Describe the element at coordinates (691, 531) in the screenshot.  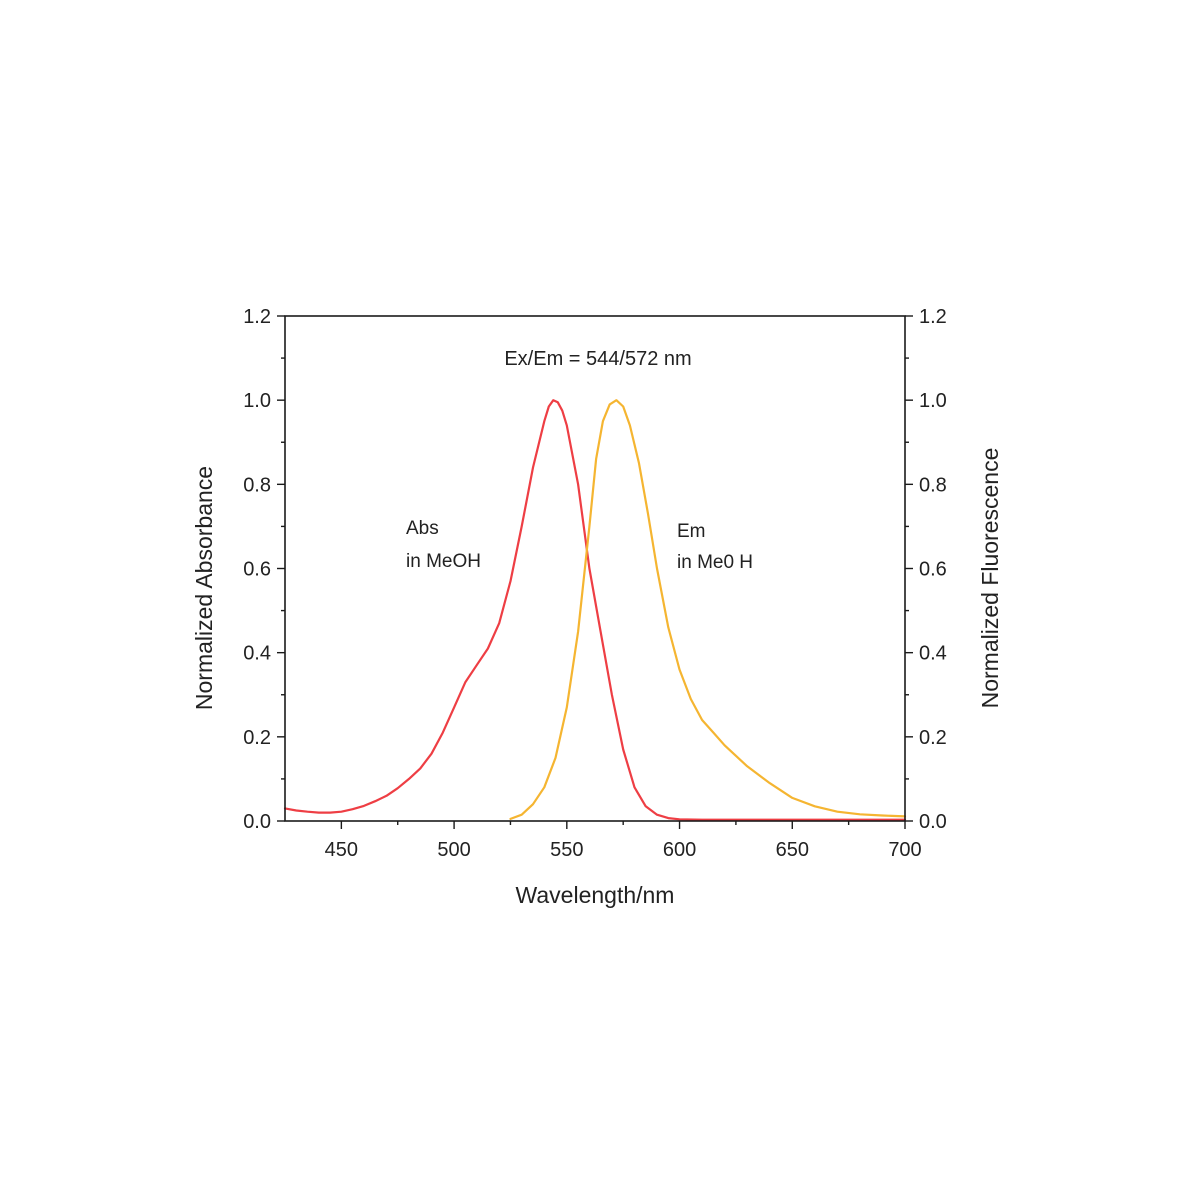
I see `em-series-label: Em` at that location.